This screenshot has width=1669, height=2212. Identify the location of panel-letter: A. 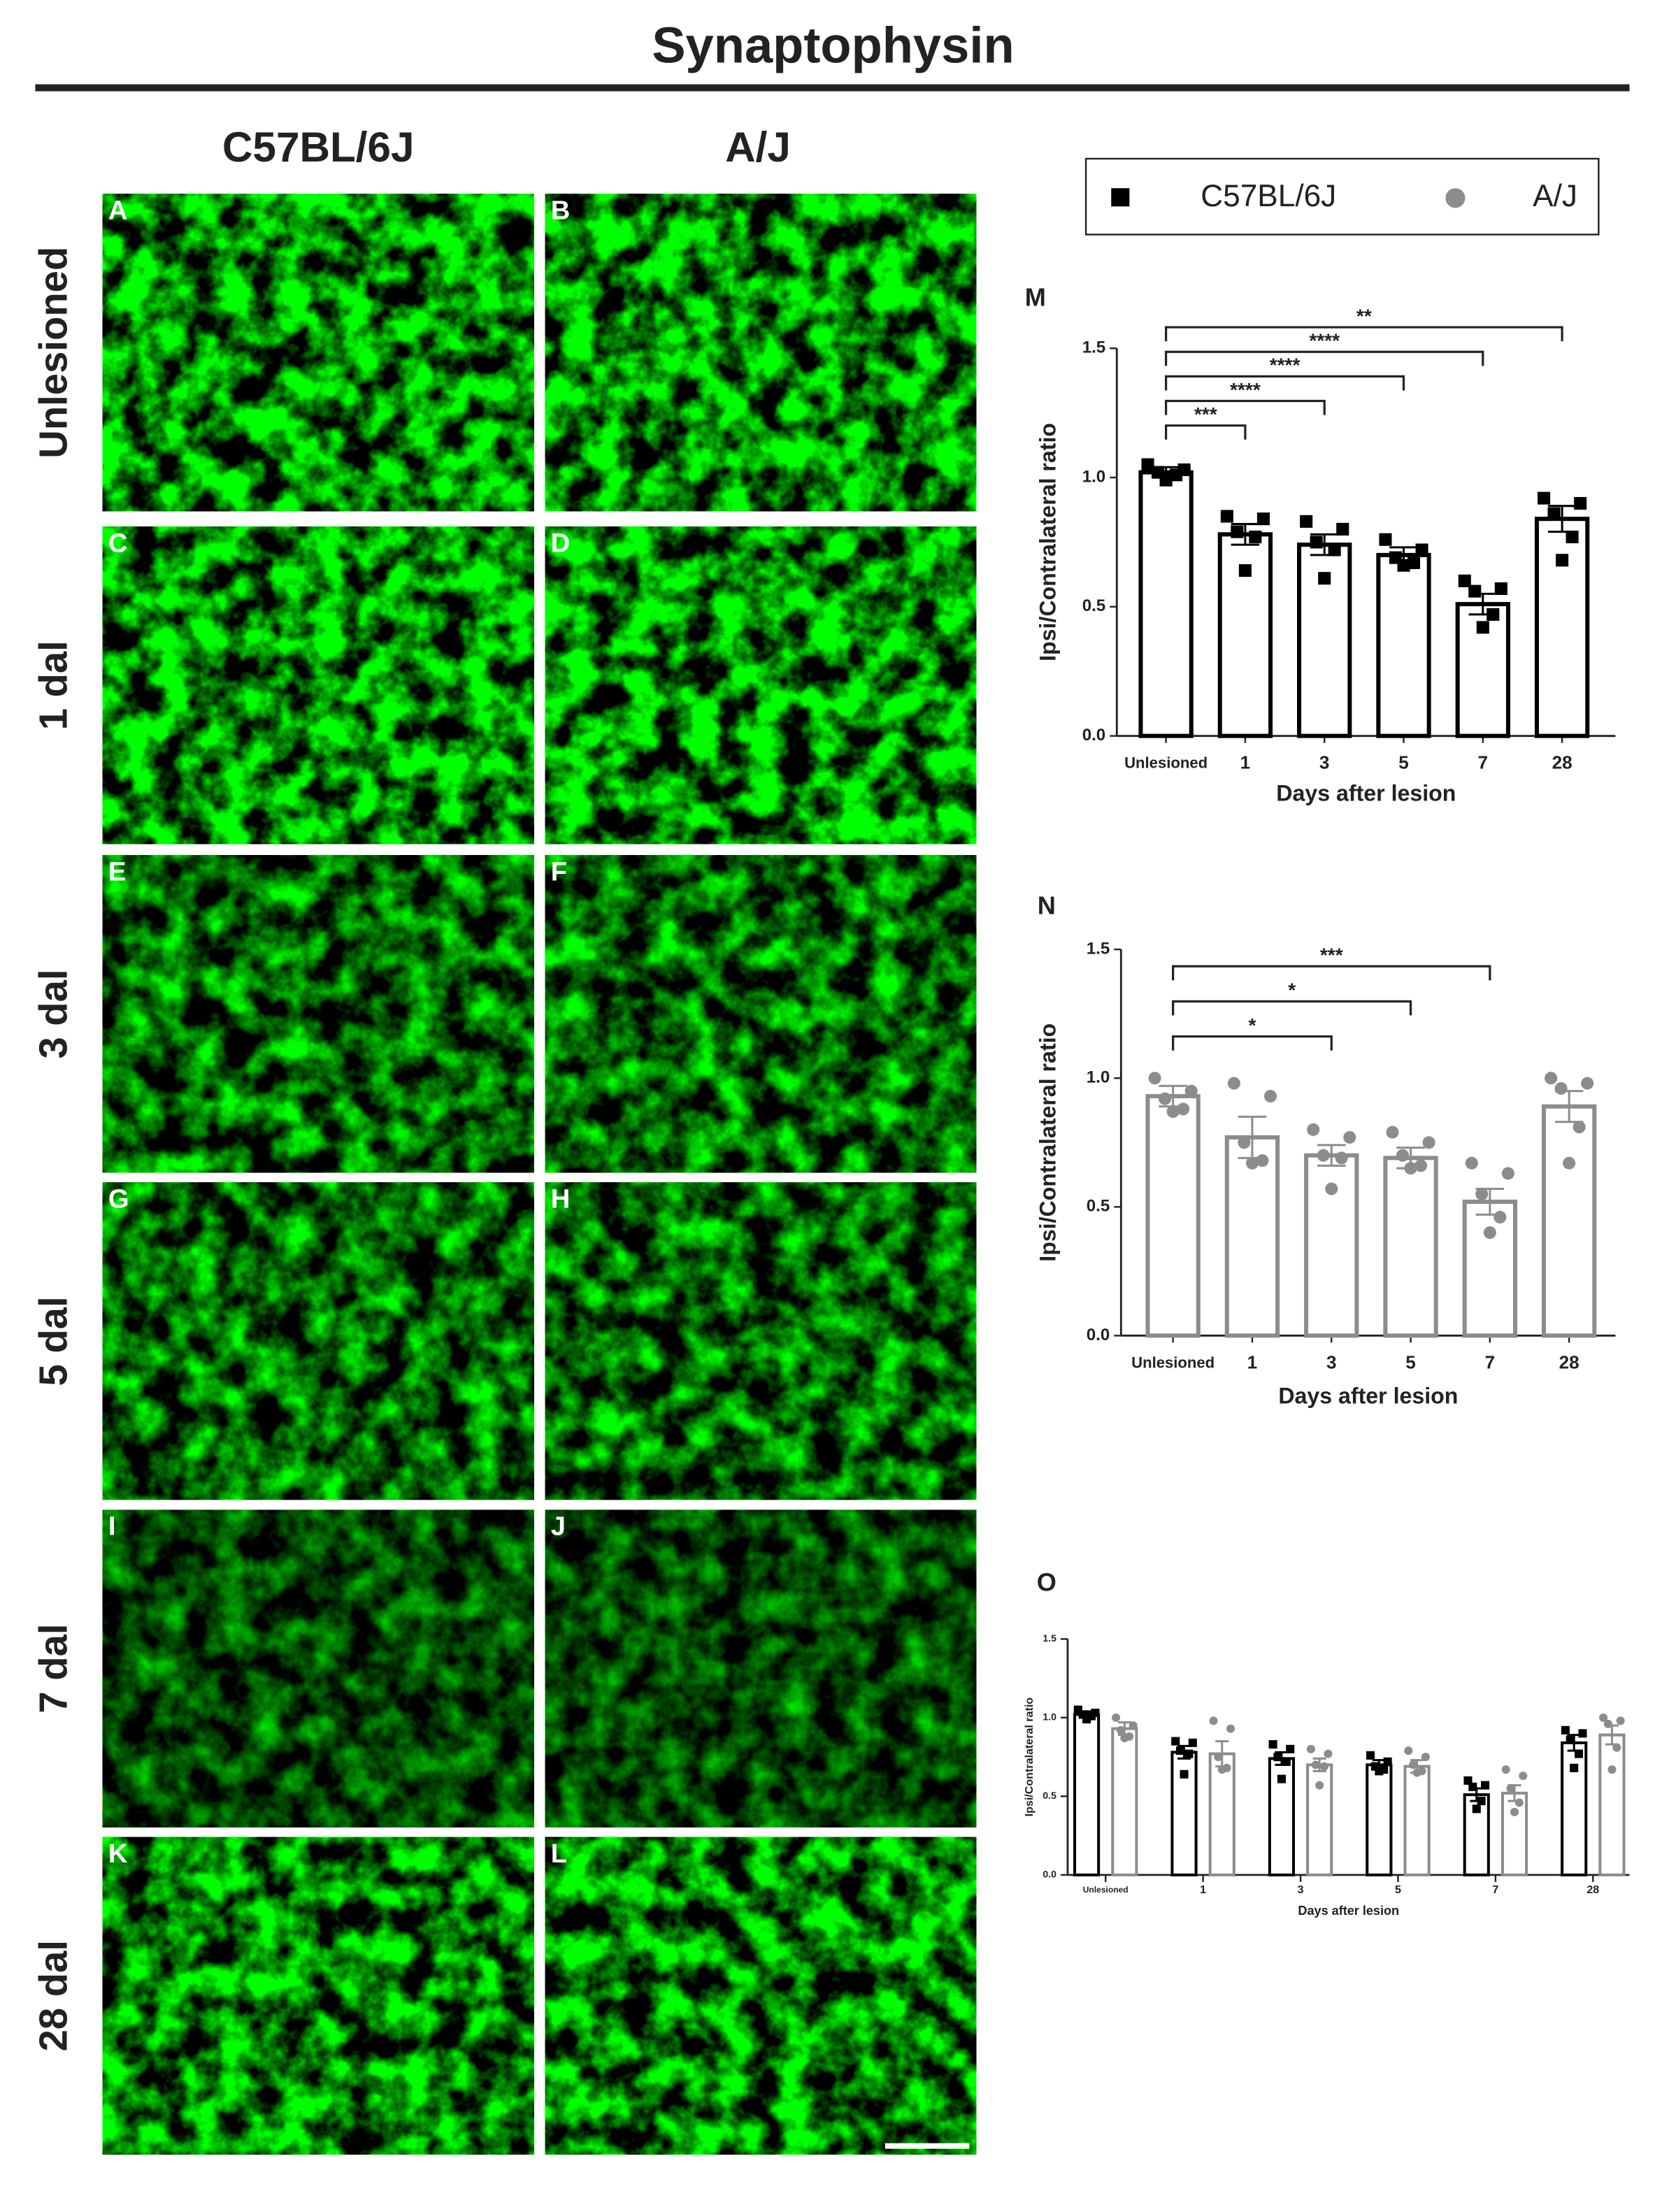
(118, 210).